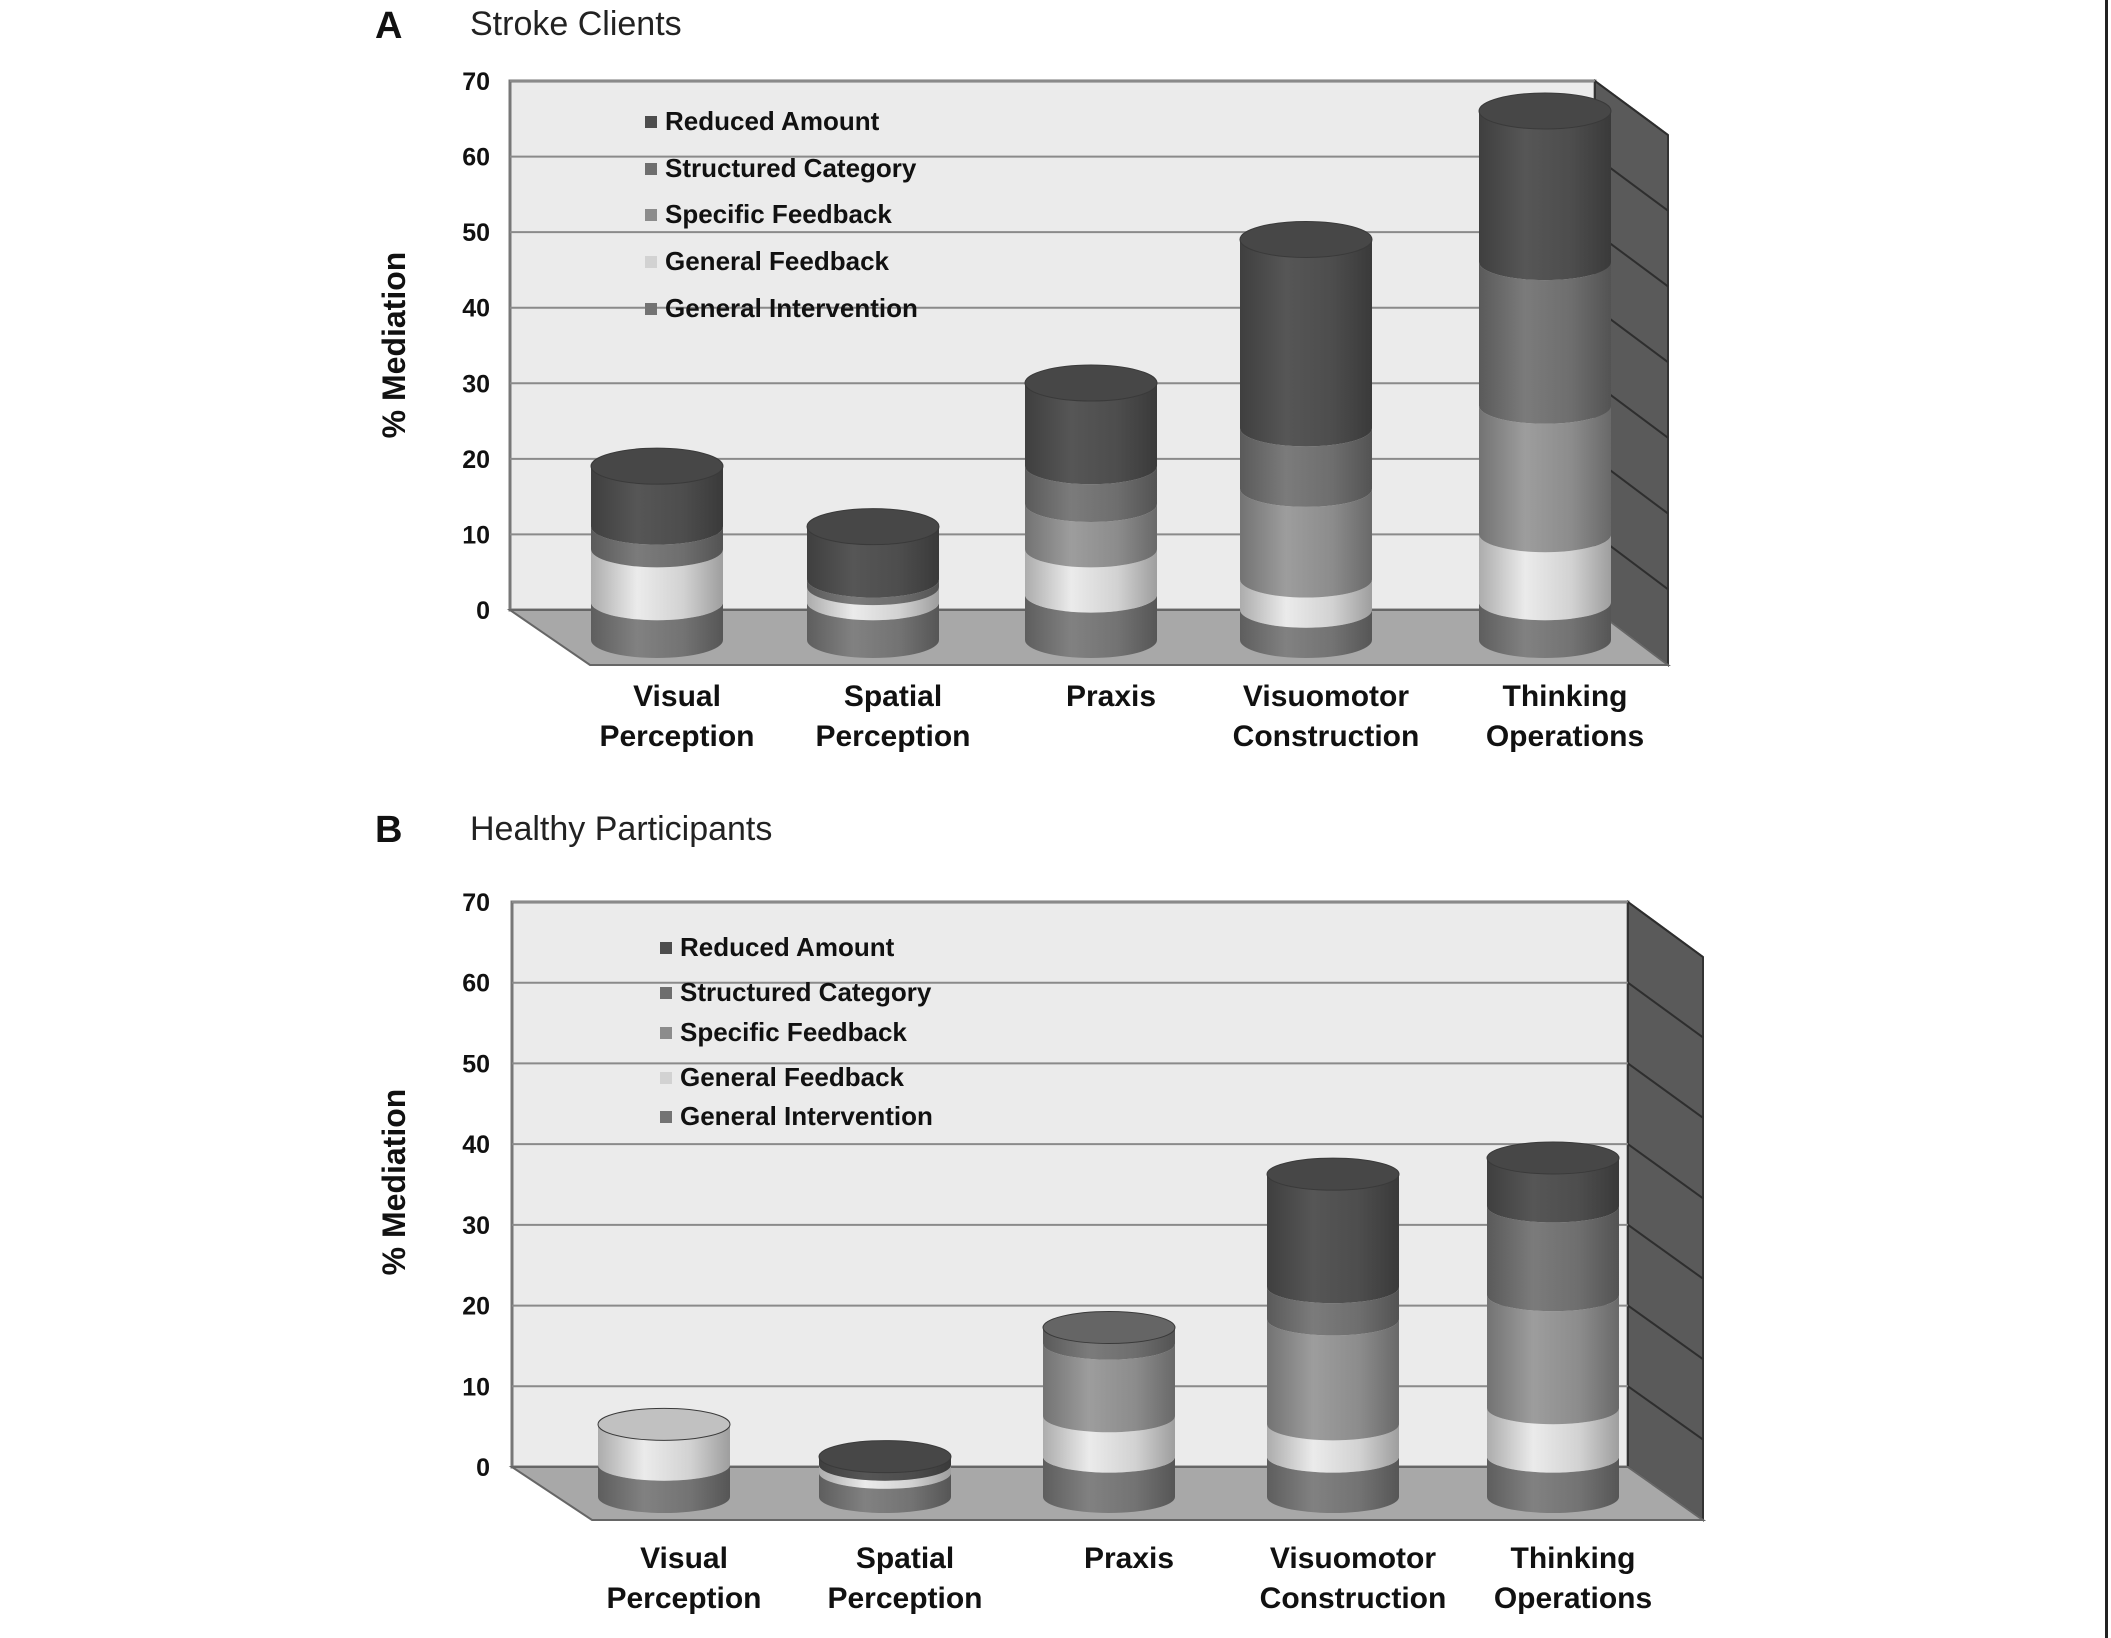 Image resolution: width=2111 pixels, height=1638 pixels. What do you see at coordinates (2106, 819) in the screenshot?
I see `page-border` at bounding box center [2106, 819].